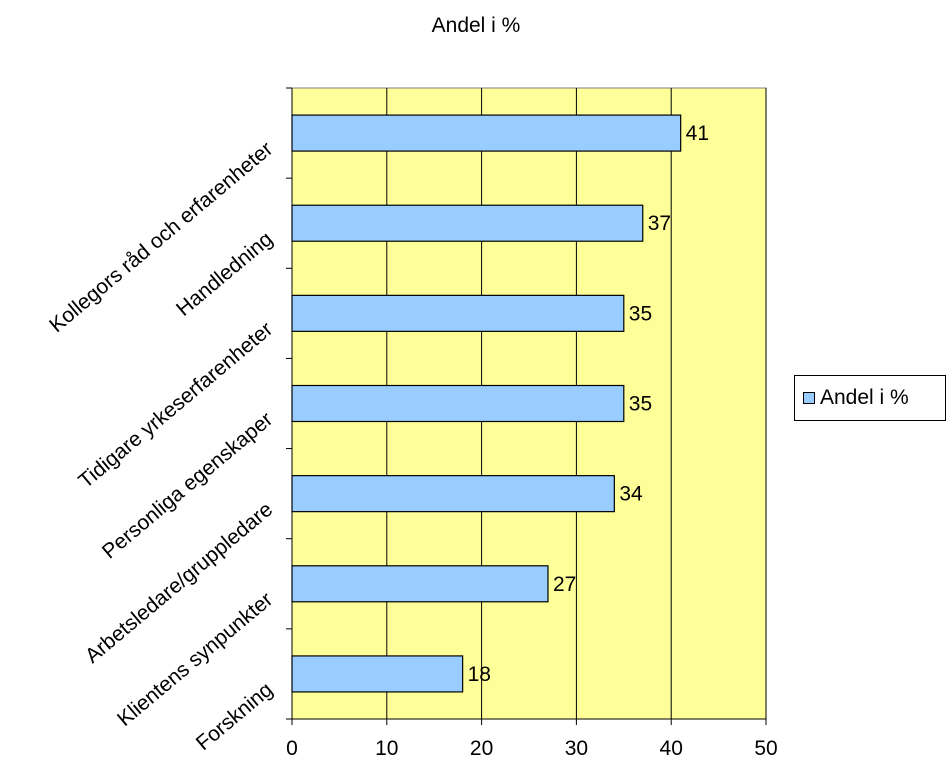 This screenshot has height=780, width=952. What do you see at coordinates (532, 748) in the screenshot?
I see `x-tick-labels: 0 10 20 30 40 50` at bounding box center [532, 748].